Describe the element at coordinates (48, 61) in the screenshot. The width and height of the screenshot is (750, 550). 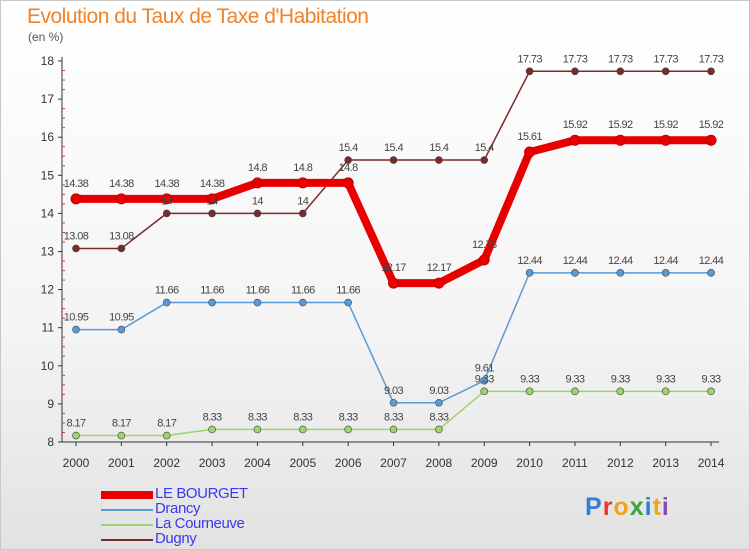
I see `y-tick-label: 18` at that location.